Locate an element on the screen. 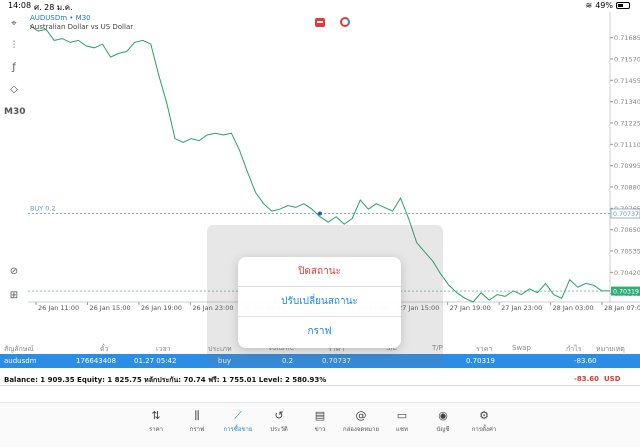 The height and width of the screenshot is (447, 640). y-tick-label: 0.71455 is located at coordinates (627, 81).